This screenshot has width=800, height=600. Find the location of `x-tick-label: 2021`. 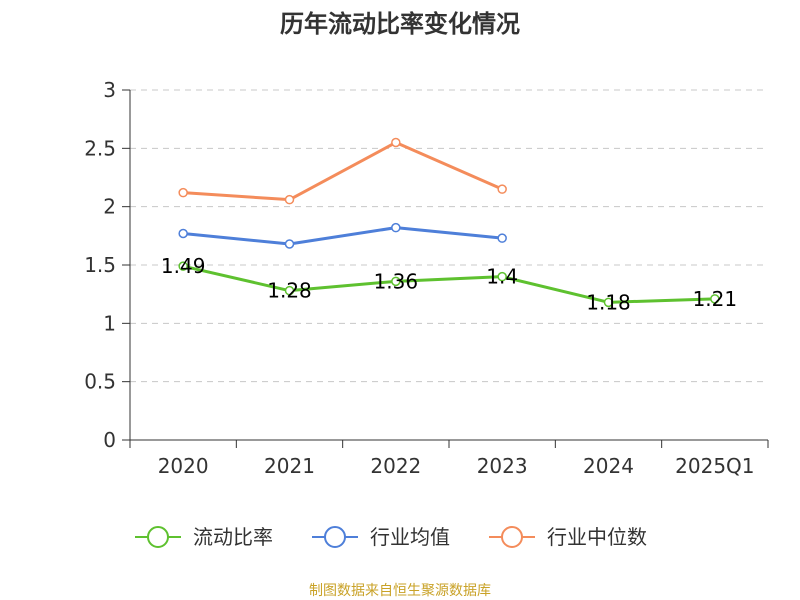

x-tick-label: 2021 is located at coordinates (289, 466).